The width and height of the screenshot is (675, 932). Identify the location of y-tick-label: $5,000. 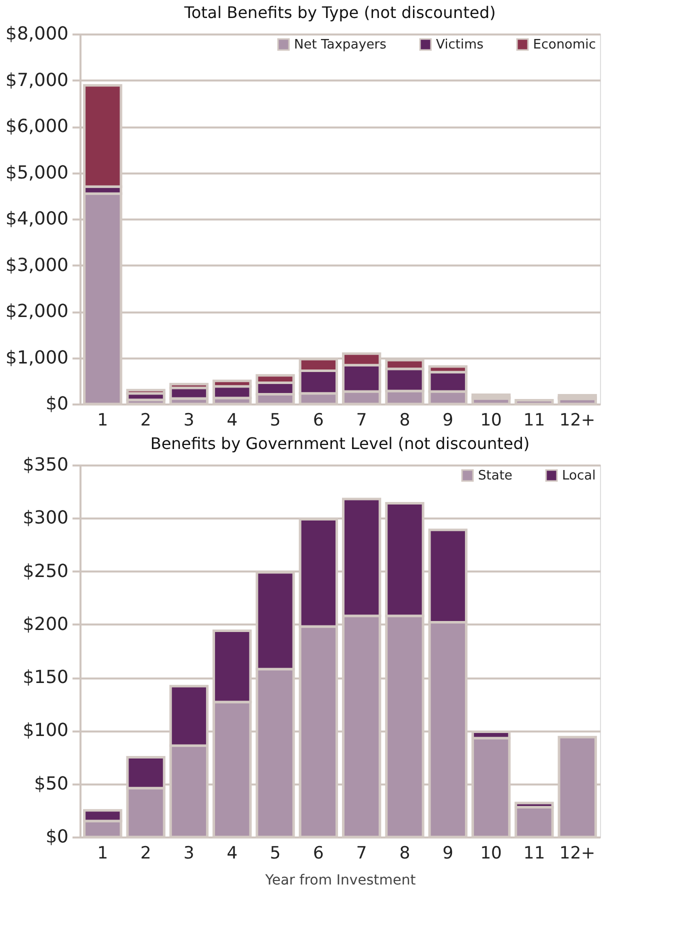
(37, 173).